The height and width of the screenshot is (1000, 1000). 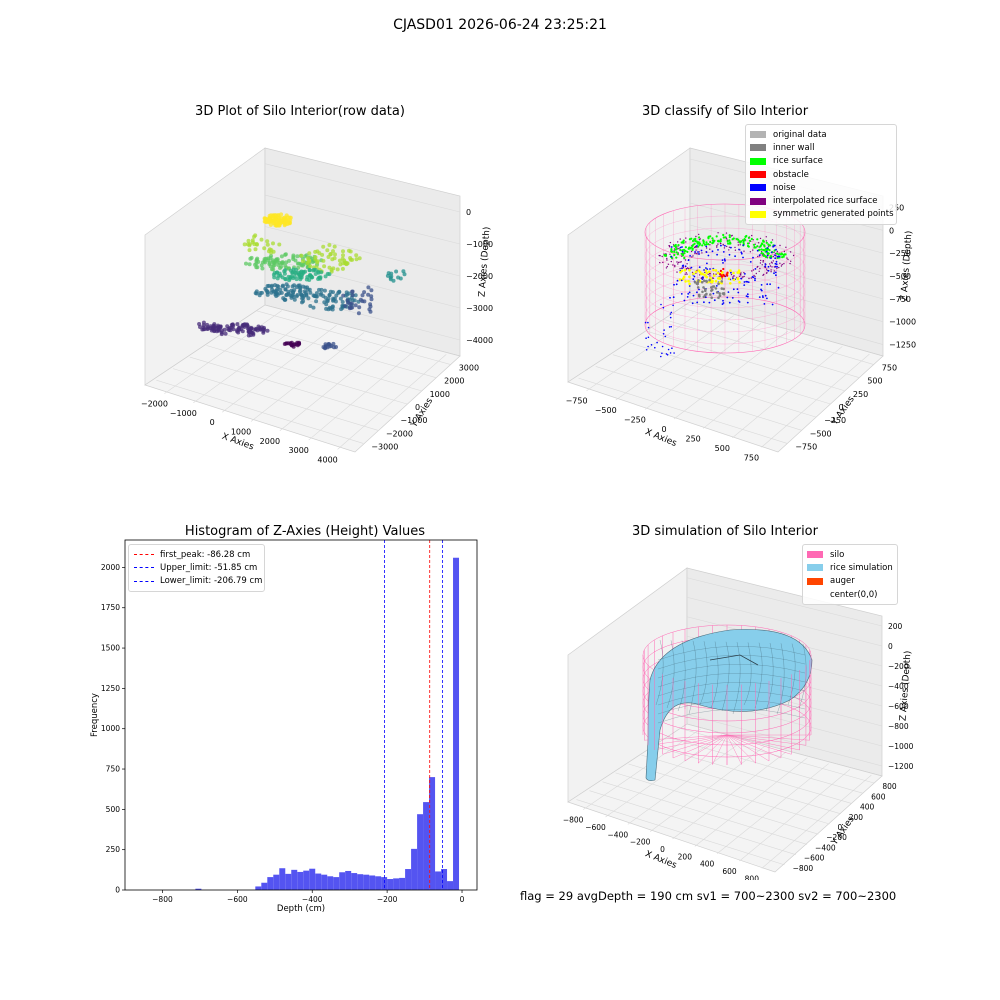 What do you see at coordinates (729, 871) in the screenshot?
I see `x-tick-label: 600` at bounding box center [729, 871].